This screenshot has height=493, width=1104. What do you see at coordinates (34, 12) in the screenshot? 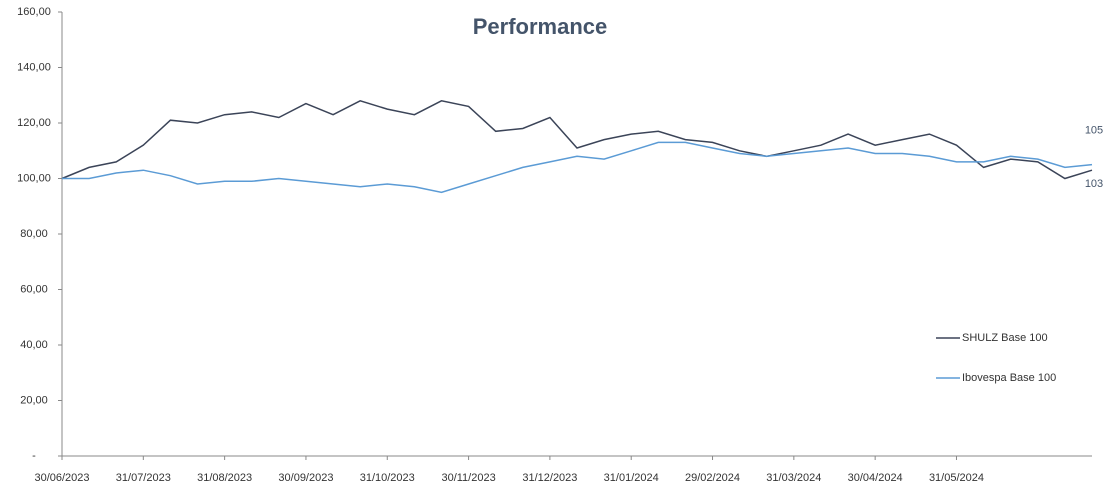
I see `y-tick-label: 160,00` at bounding box center [34, 12].